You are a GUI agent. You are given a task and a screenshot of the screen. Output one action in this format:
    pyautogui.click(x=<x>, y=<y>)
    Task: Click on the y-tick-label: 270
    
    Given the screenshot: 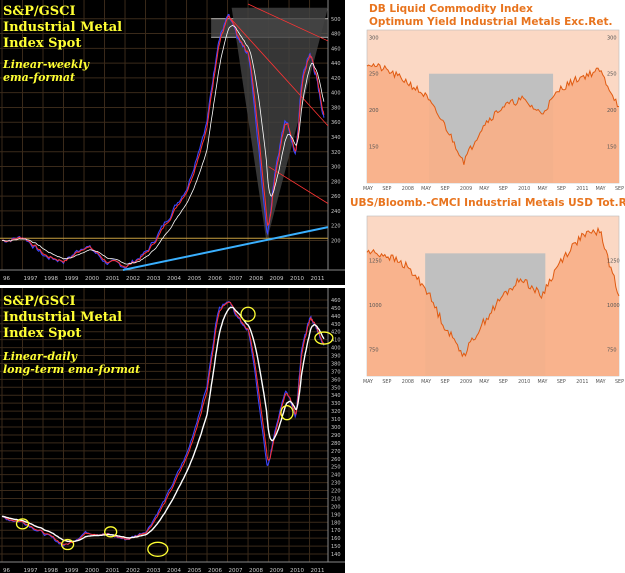 What is the action you would take?
    pyautogui.click(x=336, y=452)
    